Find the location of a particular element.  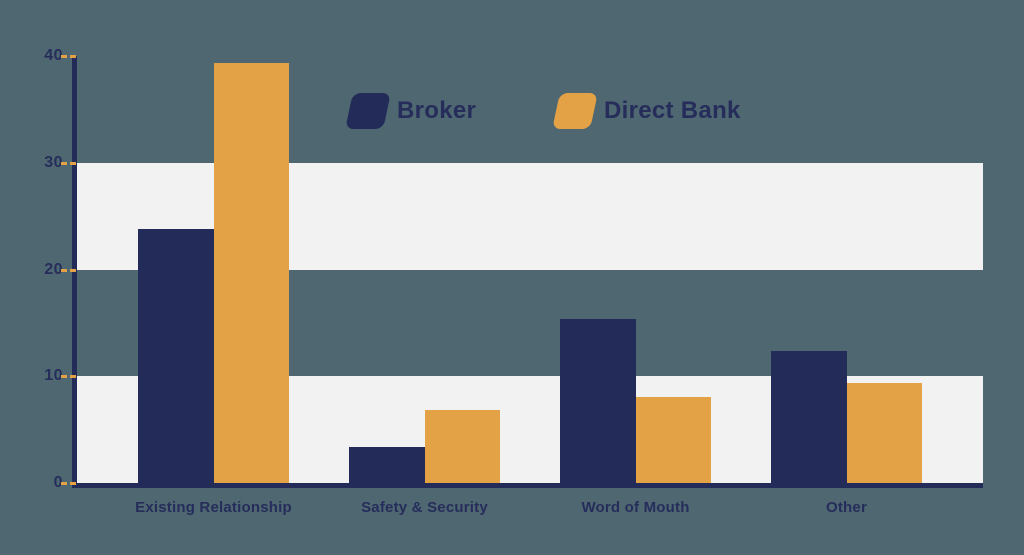

x-axis-line is located at coordinates (527, 485).